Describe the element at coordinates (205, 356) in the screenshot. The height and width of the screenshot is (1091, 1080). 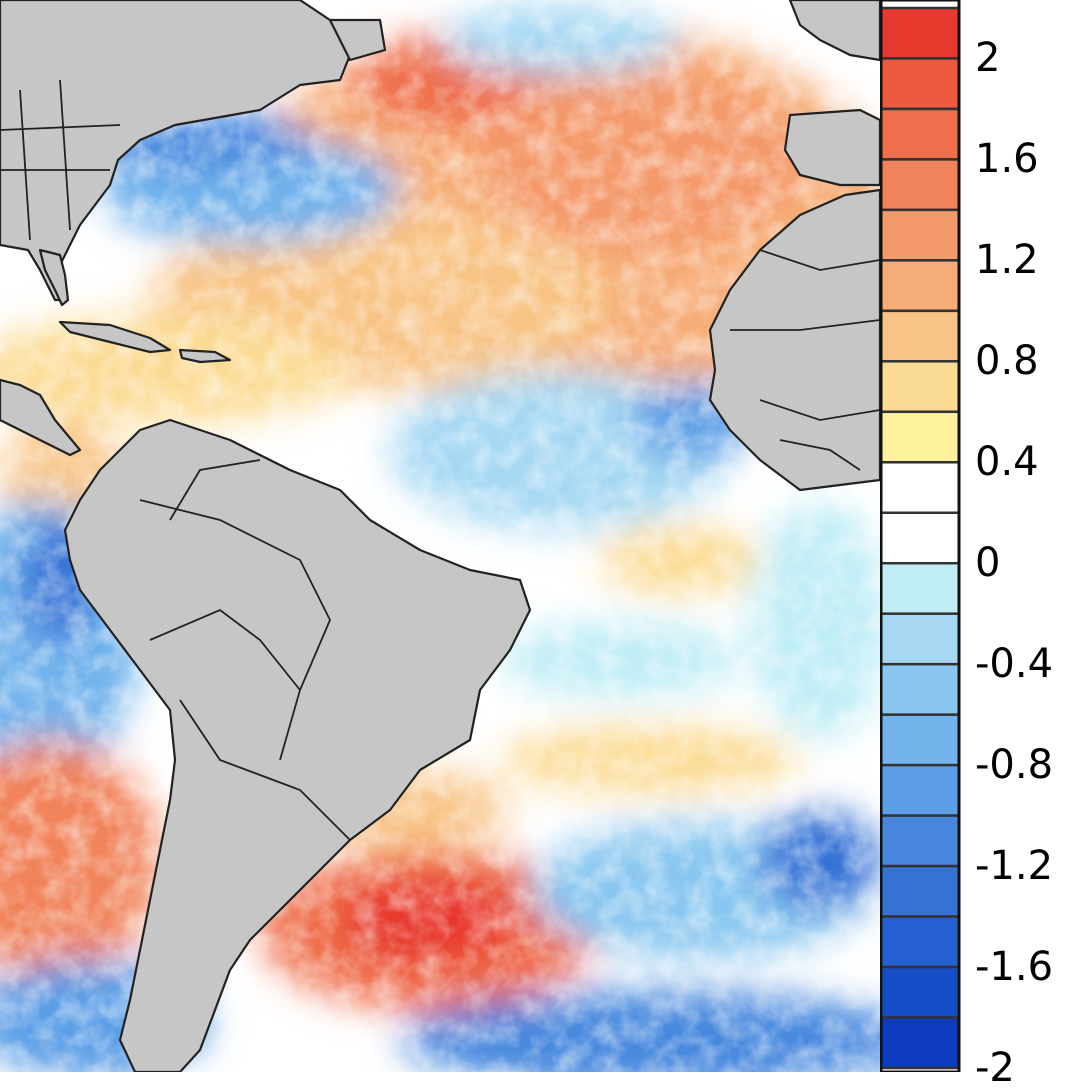
I see `hispaniola-island` at that location.